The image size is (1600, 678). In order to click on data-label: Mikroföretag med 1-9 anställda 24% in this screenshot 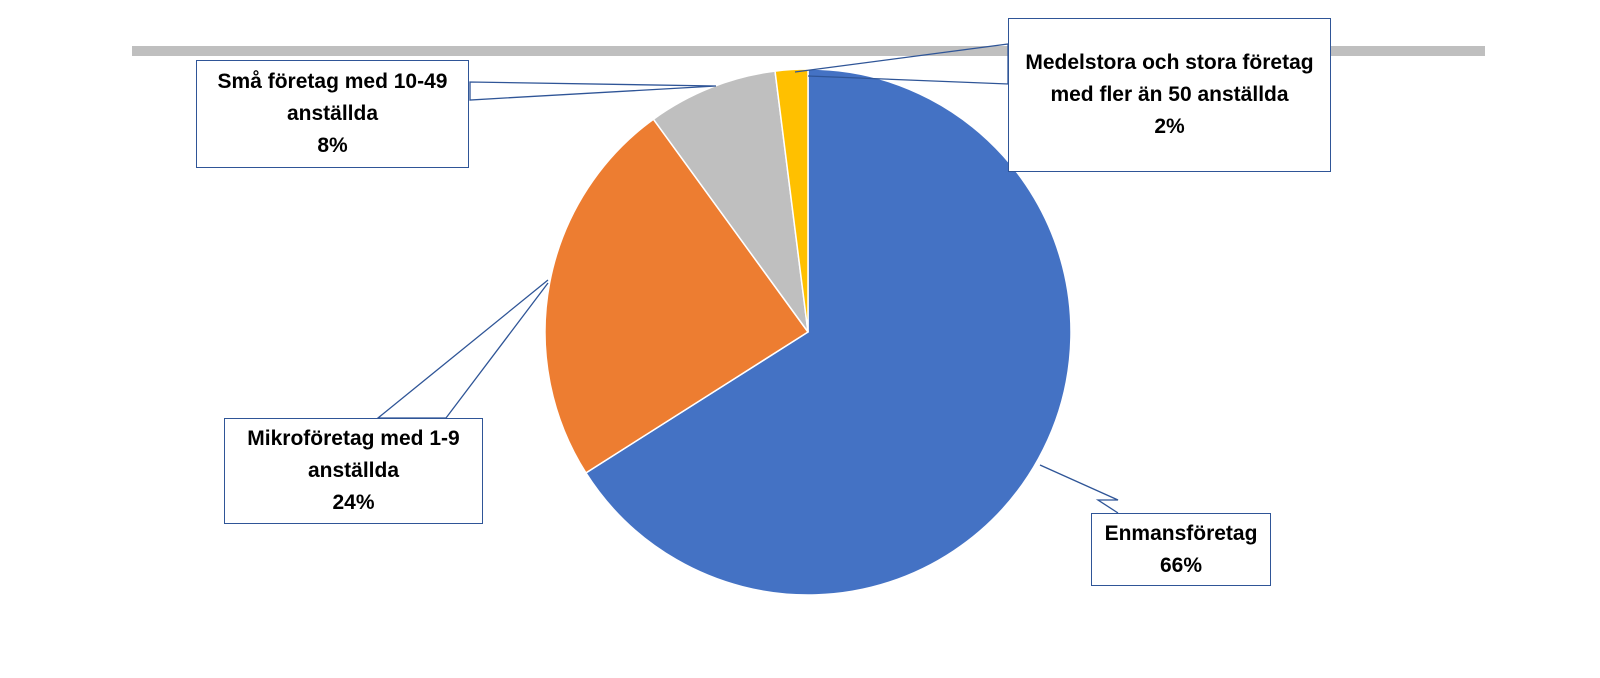, I will do `click(353, 471)`.